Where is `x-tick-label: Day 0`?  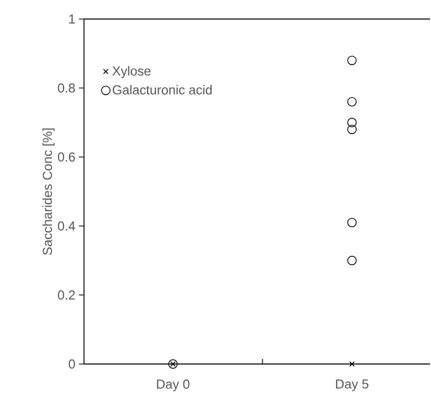 x-tick-label: Day 0 is located at coordinates (173, 386).